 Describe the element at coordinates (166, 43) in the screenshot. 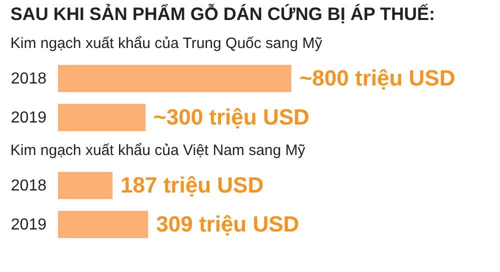

I see `chart-subtitle: Kim ngạch xuất khẩu của Trung Quốc sang Mỹ` at that location.